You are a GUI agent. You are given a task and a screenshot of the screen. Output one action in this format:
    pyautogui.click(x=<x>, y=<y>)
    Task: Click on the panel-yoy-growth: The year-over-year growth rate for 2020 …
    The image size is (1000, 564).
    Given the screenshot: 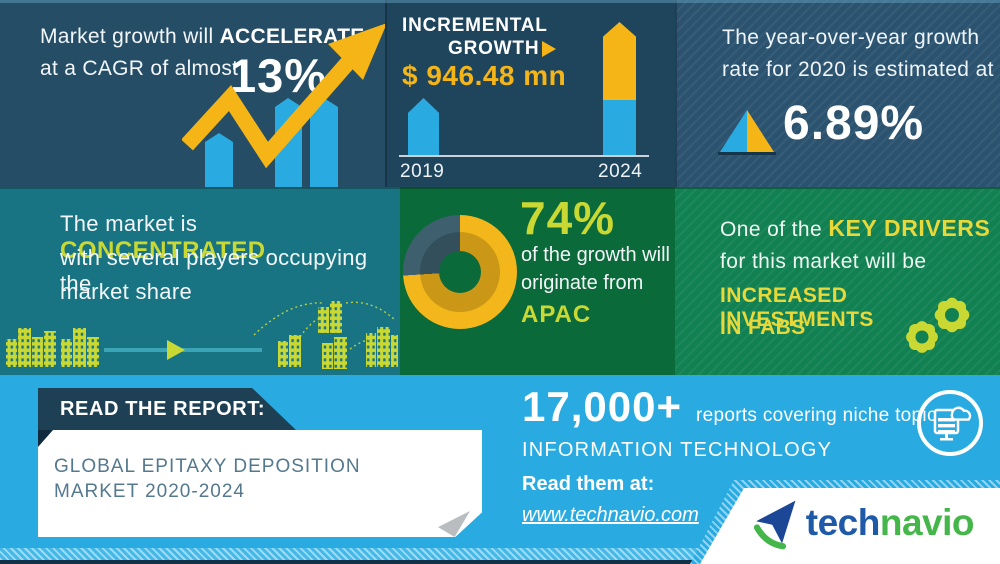 What is the action you would take?
    pyautogui.click(x=837, y=93)
    